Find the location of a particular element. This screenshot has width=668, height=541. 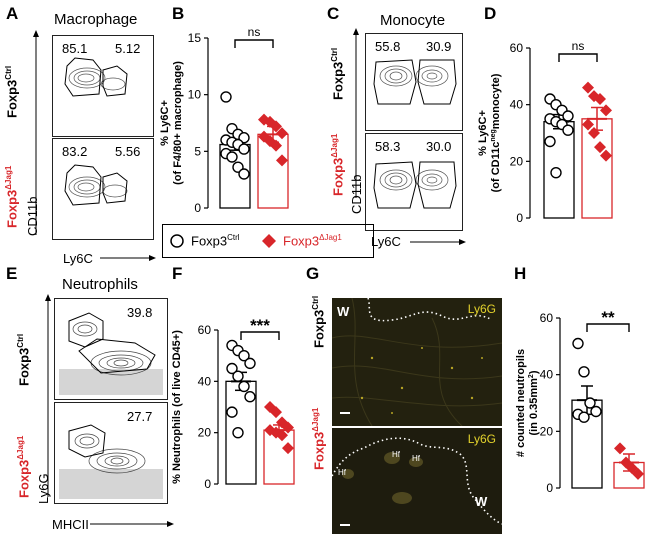

panel-A-bottom-right-value: 5.56 is located at coordinates (128, 151).